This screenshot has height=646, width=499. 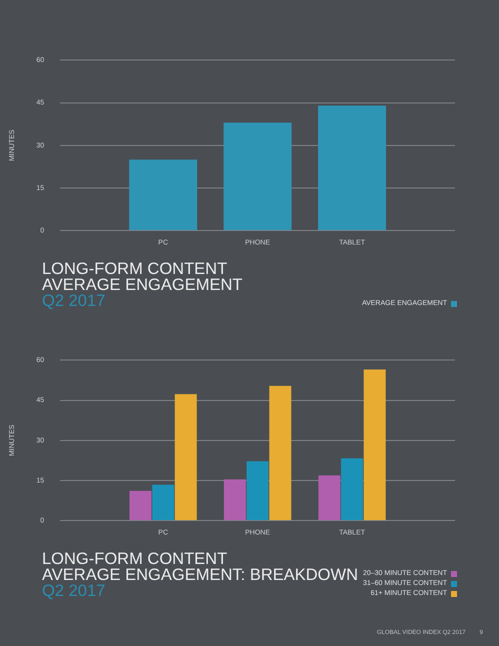 I want to click on text: LONG-FORM CONTENT AVERAGE ENGAGEMENT: BREAKDOWN, so click(x=200, y=567).